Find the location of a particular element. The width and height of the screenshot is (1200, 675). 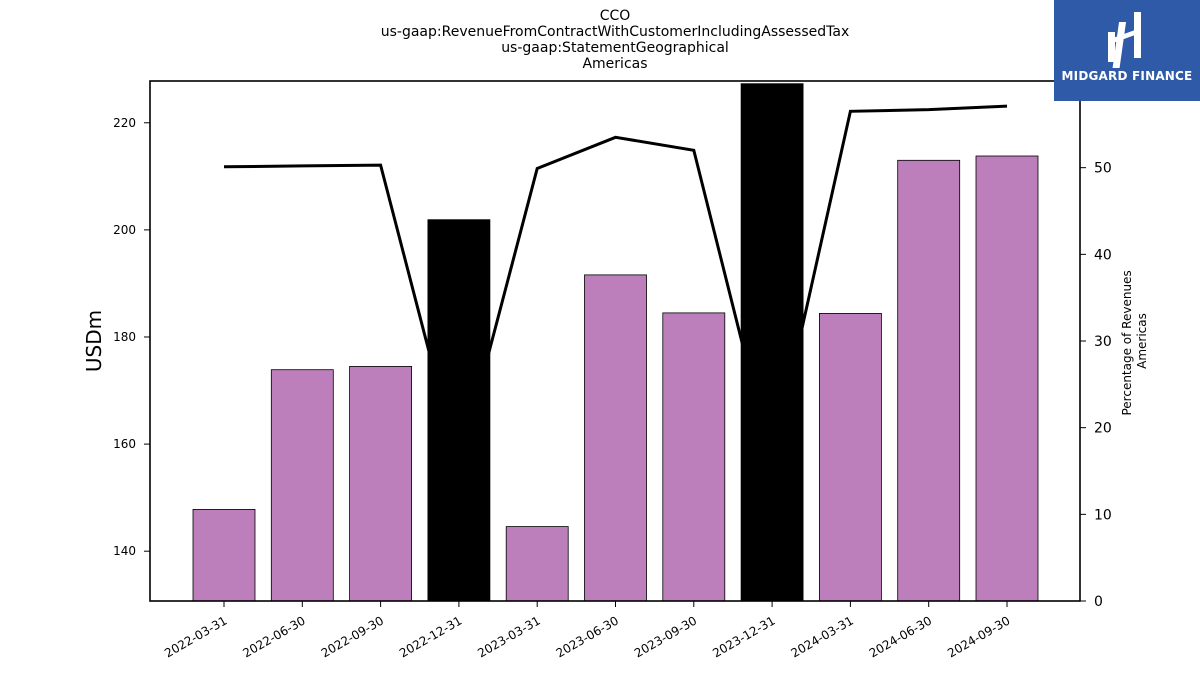

y2-tick-label-10: 10 is located at coordinates (1103, 515).